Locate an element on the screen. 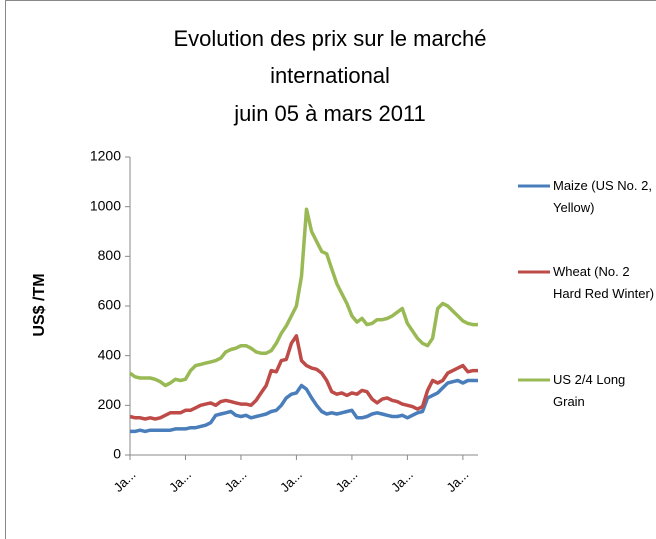 The width and height of the screenshot is (656, 539). chart-title: international is located at coordinates (330, 75).